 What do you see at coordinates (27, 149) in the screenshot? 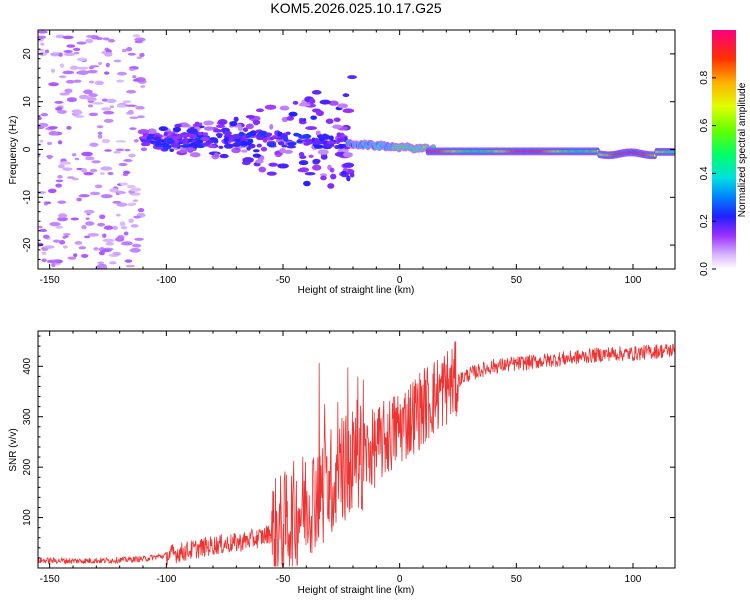
I see `ytick-label: 0` at bounding box center [27, 149].